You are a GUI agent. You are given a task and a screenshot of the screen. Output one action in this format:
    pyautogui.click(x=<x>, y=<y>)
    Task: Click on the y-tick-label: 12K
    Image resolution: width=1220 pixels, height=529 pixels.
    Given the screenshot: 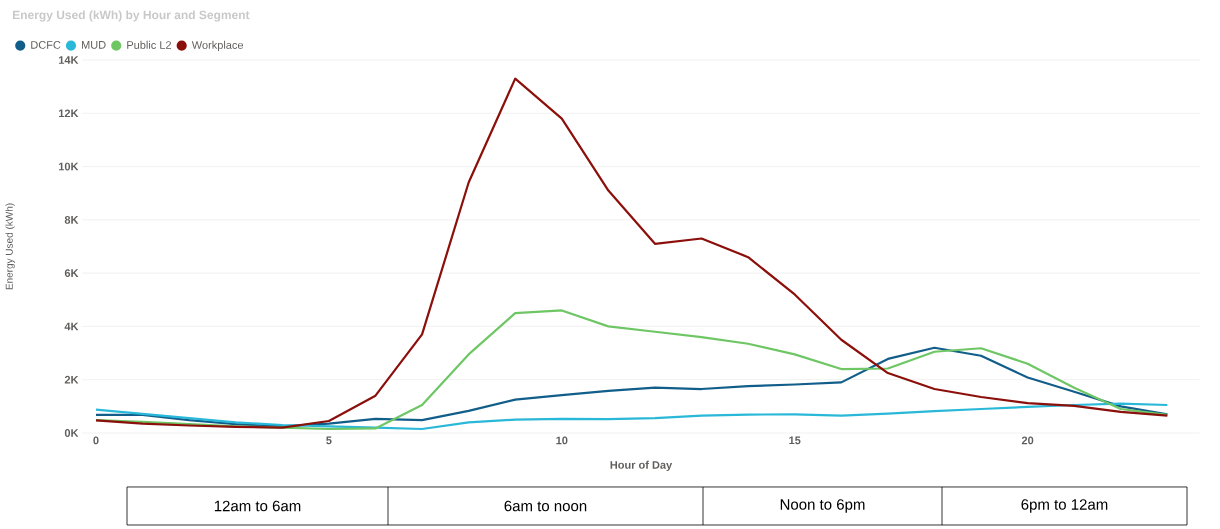 What is the action you would take?
    pyautogui.click(x=68, y=113)
    